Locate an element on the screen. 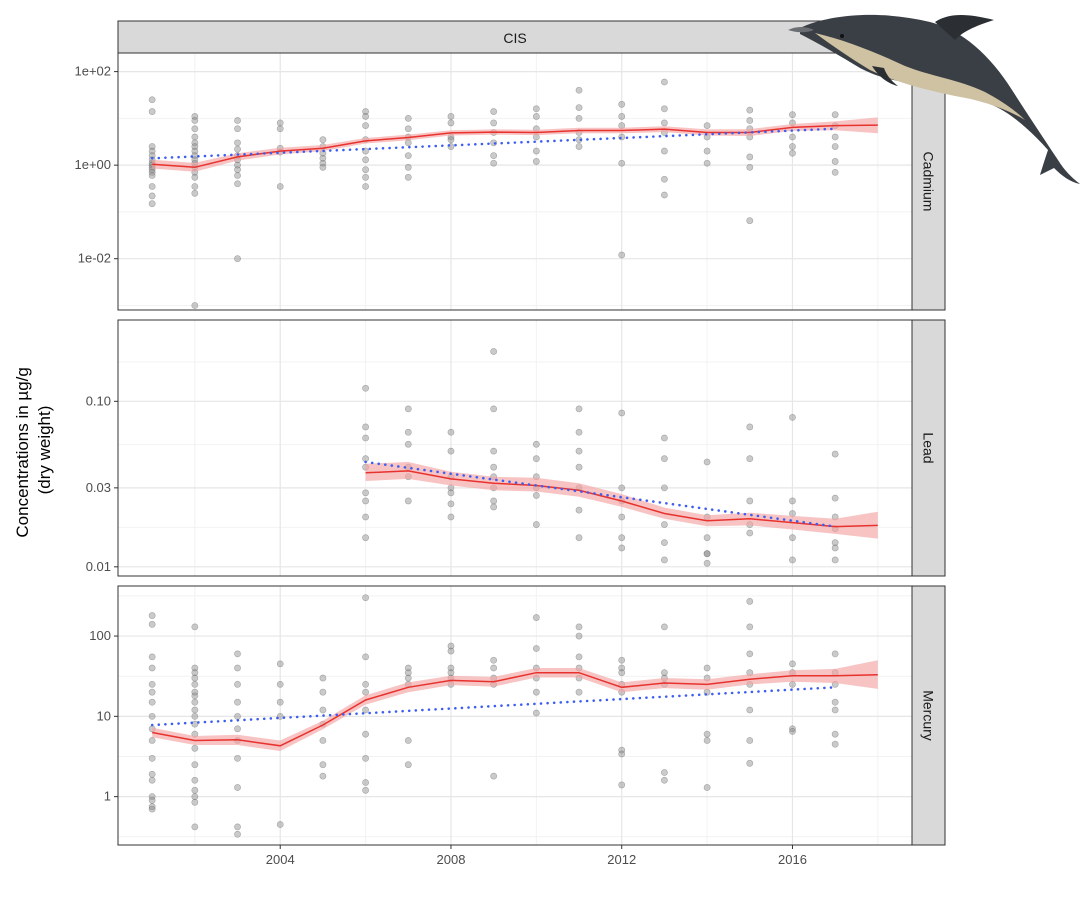 This screenshot has width=1082, height=897. x-tick-label: 2008 is located at coordinates (451, 859).